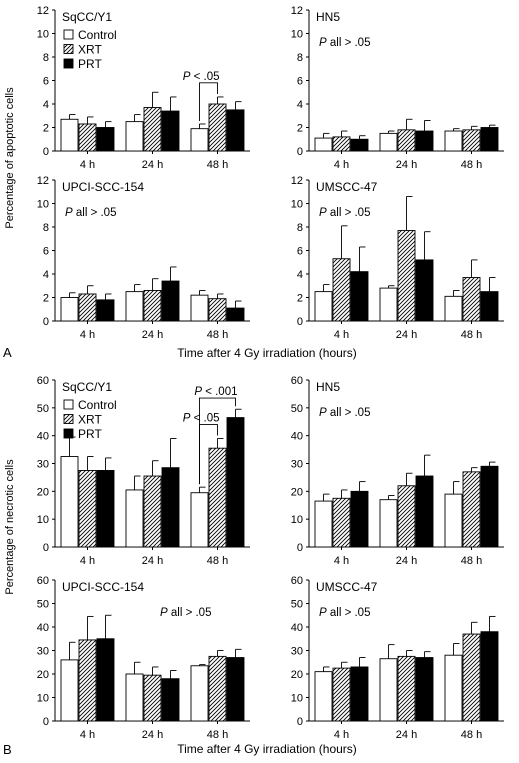 The height and width of the screenshot is (763, 519). What do you see at coordinates (43, 605) in the screenshot?
I see `y-tick-label: 50` at bounding box center [43, 605].